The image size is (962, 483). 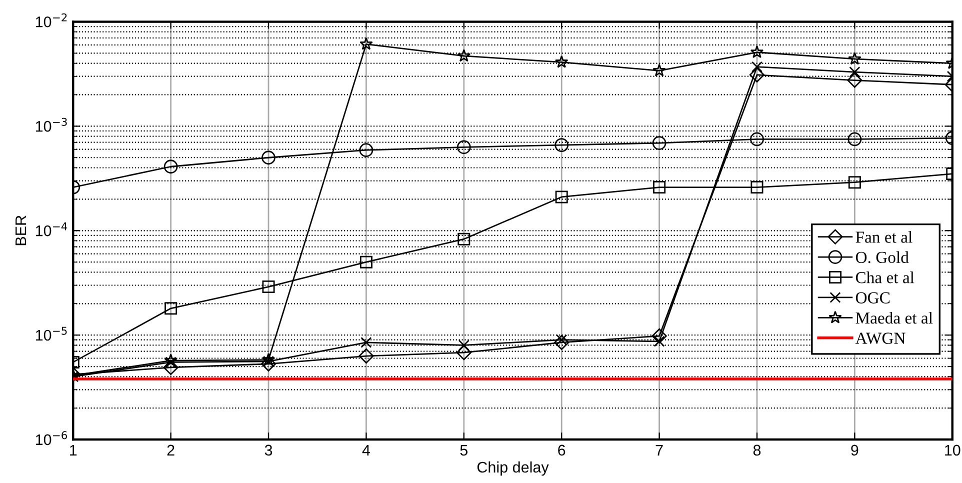 I want to click on legend-label: AWGN, so click(x=880, y=338).